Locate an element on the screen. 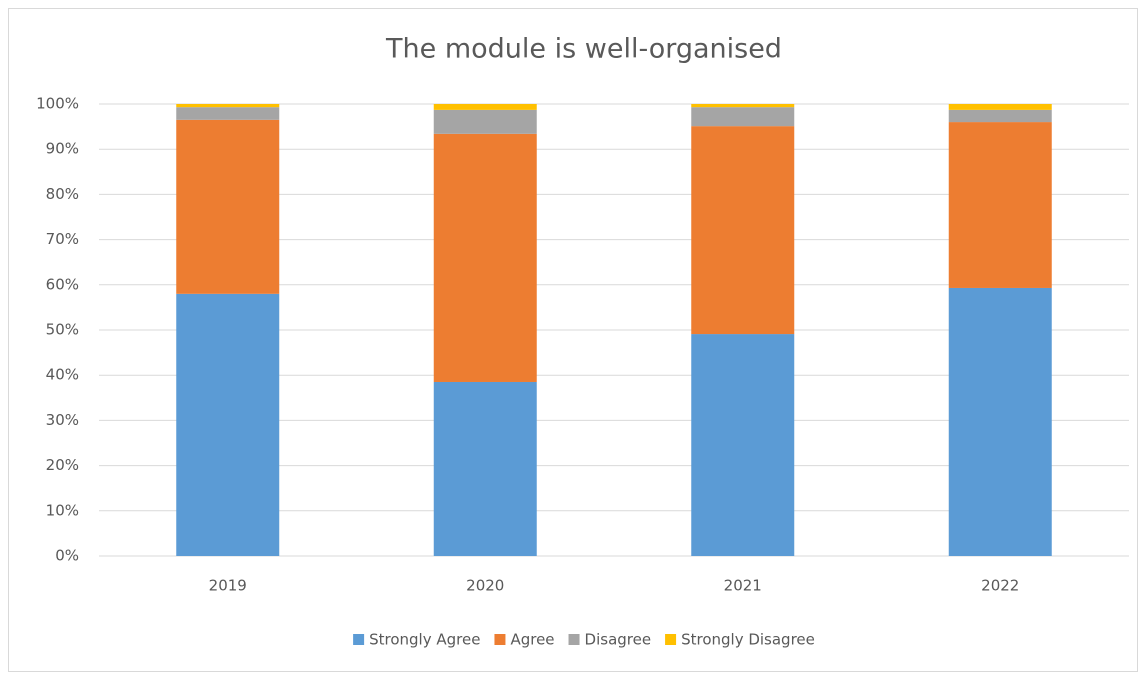 The image size is (1146, 680). y-tick-label: 20% is located at coordinates (62, 465).